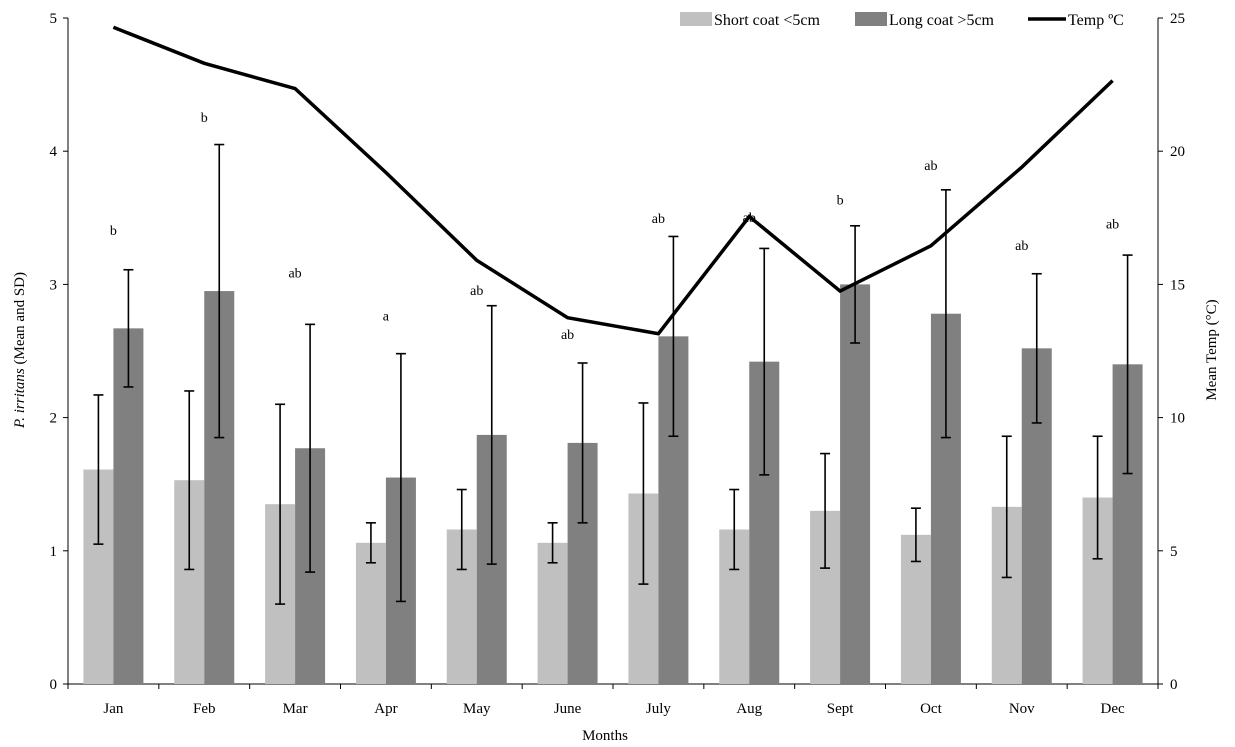 The height and width of the screenshot is (747, 1235). I want to click on y-axis-title: P. irritans (Mean and SD), so click(20, 350).